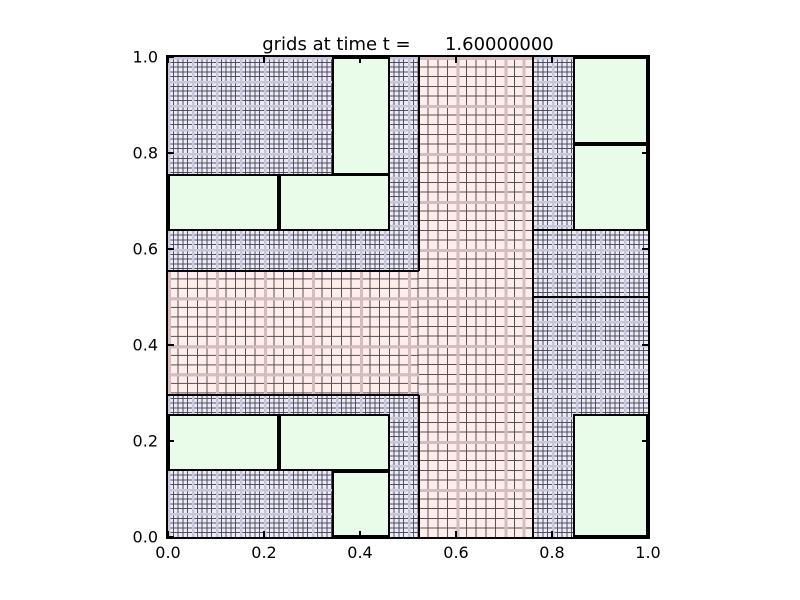 This screenshot has width=800, height=600. Describe the element at coordinates (145, 153) in the screenshot. I see `y-tick-label: 0.8` at that location.